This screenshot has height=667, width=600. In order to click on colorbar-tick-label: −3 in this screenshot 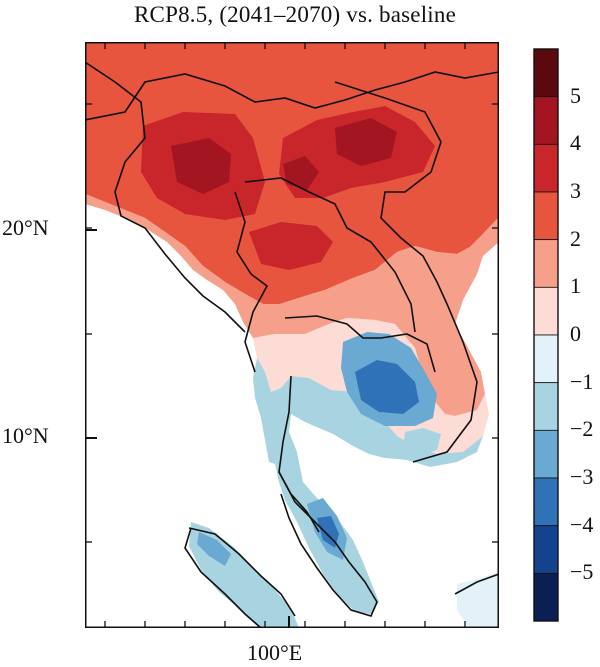, I will do `click(582, 476)`.